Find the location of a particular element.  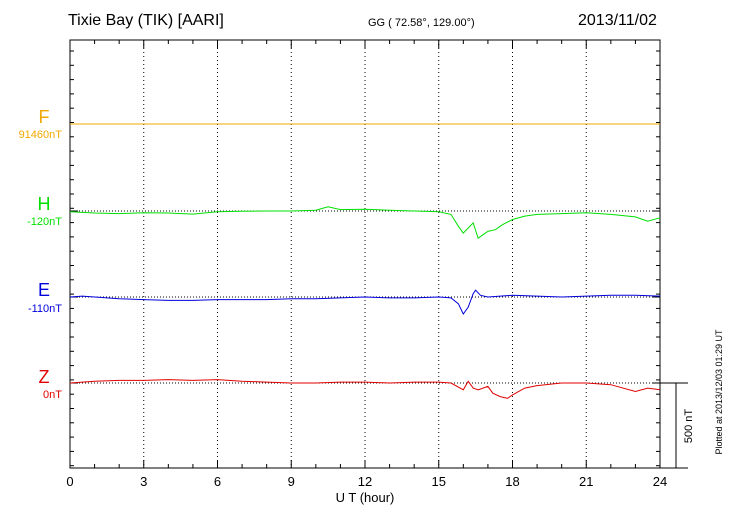

scale-bar: 500 nT is located at coordinates (677, 425).